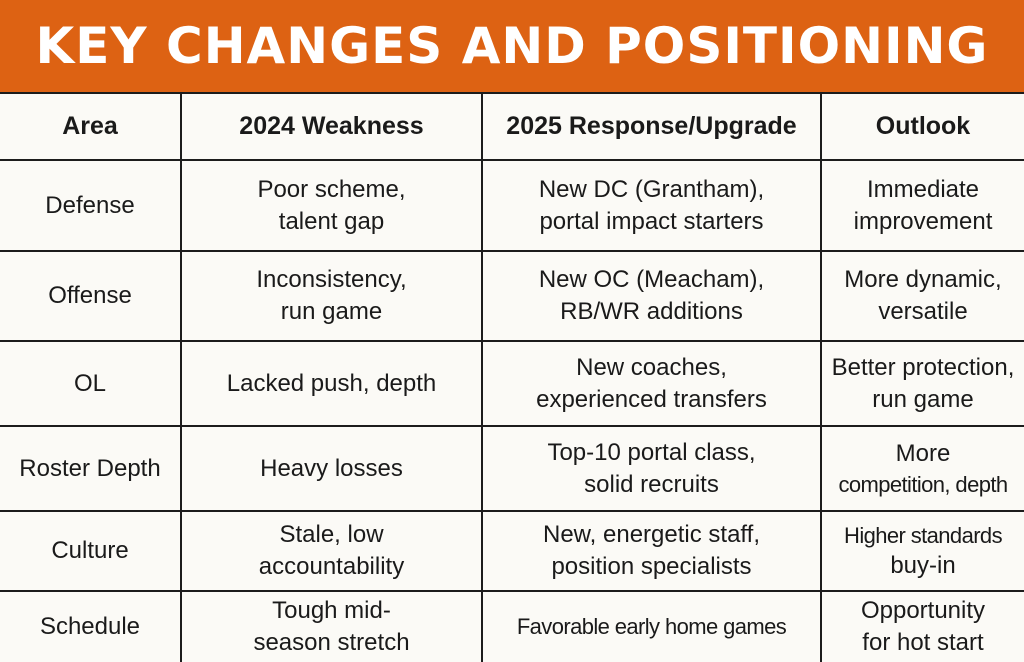 The width and height of the screenshot is (1024, 662). What do you see at coordinates (651, 535) in the screenshot?
I see `cell-text: New, energetic staff,` at bounding box center [651, 535].